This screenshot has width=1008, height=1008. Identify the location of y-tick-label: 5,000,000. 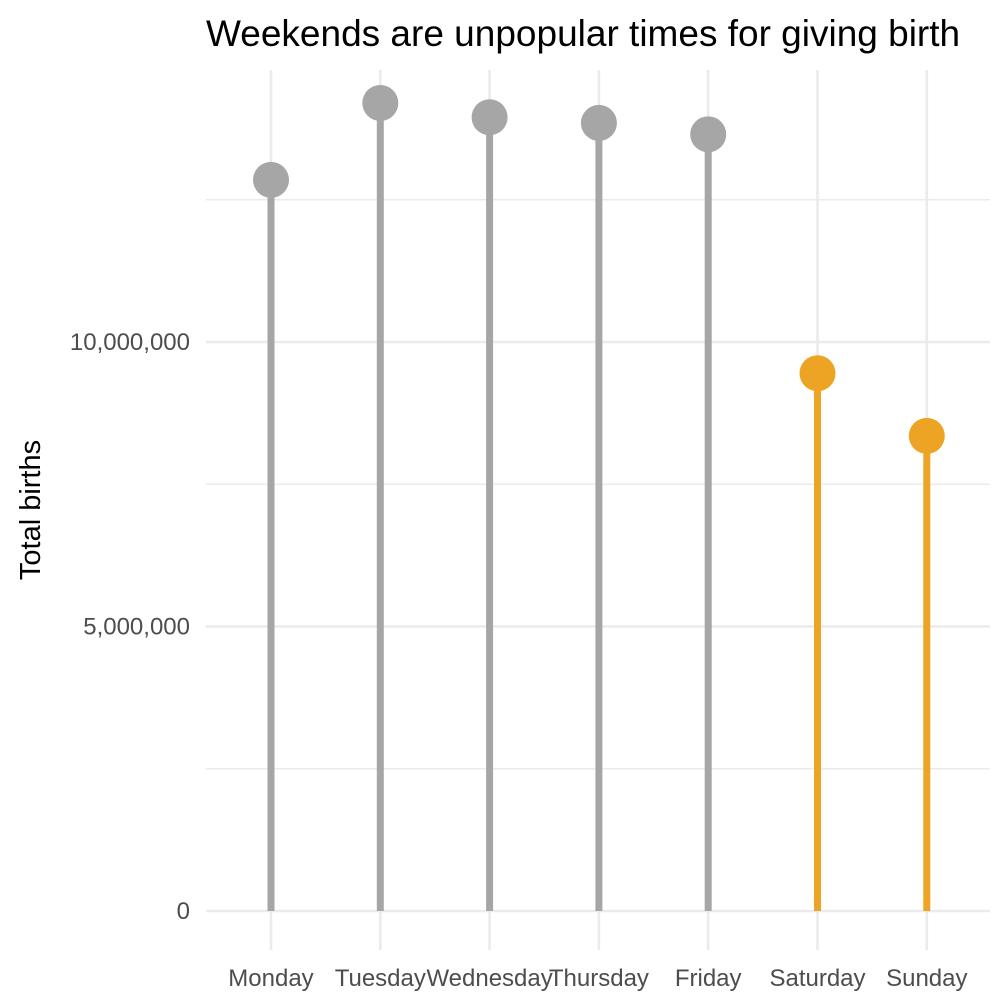
(136, 627).